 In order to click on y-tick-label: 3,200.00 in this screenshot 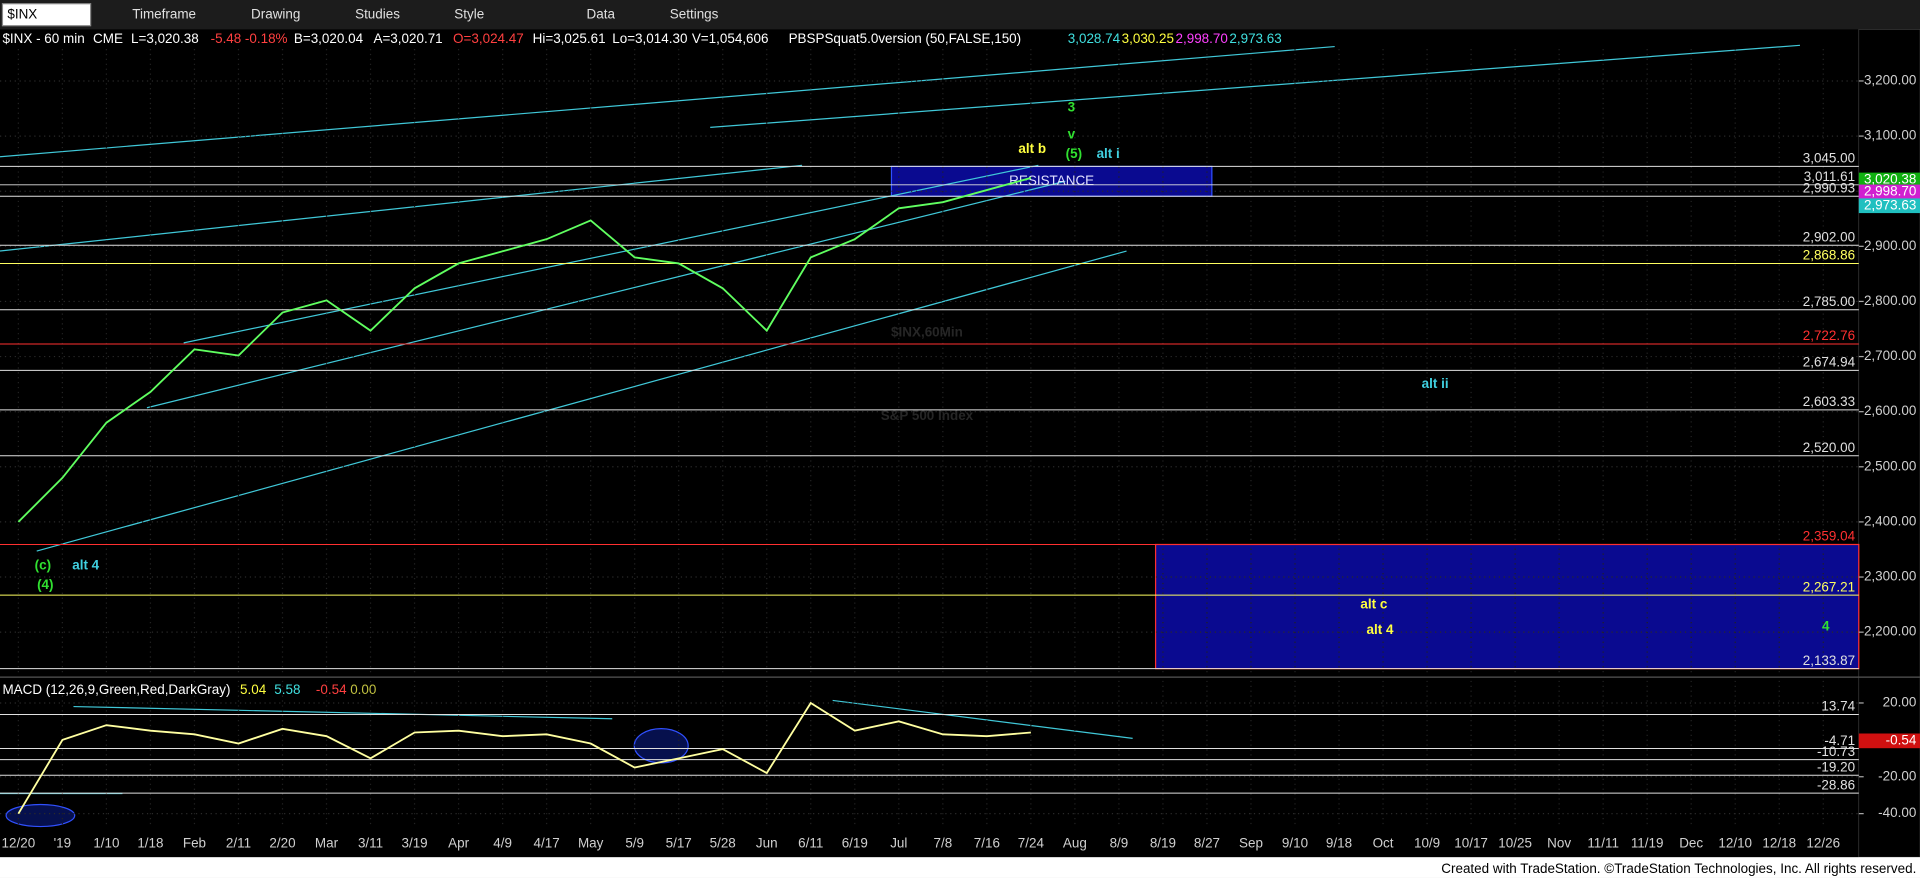, I will do `click(1890, 80)`.